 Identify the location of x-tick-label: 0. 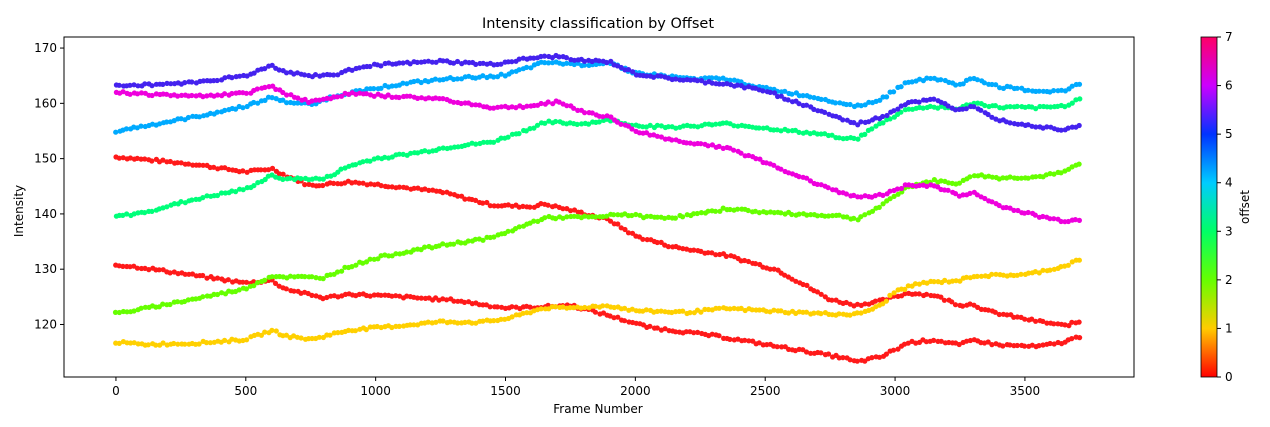
(116, 391).